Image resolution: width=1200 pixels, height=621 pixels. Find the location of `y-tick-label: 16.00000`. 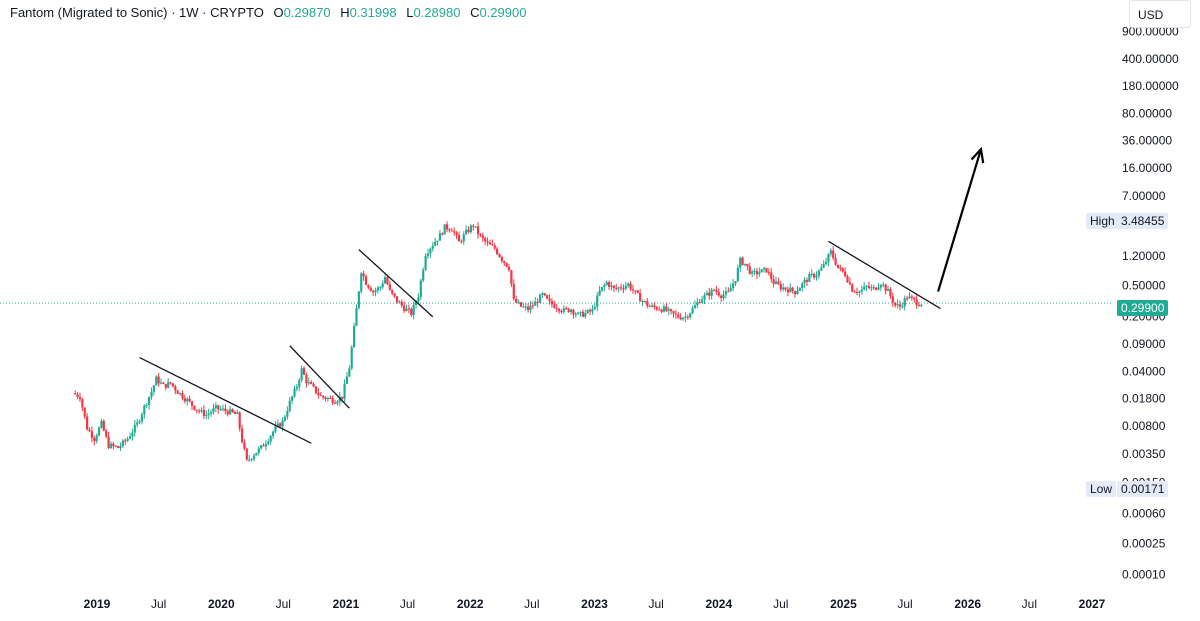

y-tick-label: 16.00000 is located at coordinates (1147, 168).